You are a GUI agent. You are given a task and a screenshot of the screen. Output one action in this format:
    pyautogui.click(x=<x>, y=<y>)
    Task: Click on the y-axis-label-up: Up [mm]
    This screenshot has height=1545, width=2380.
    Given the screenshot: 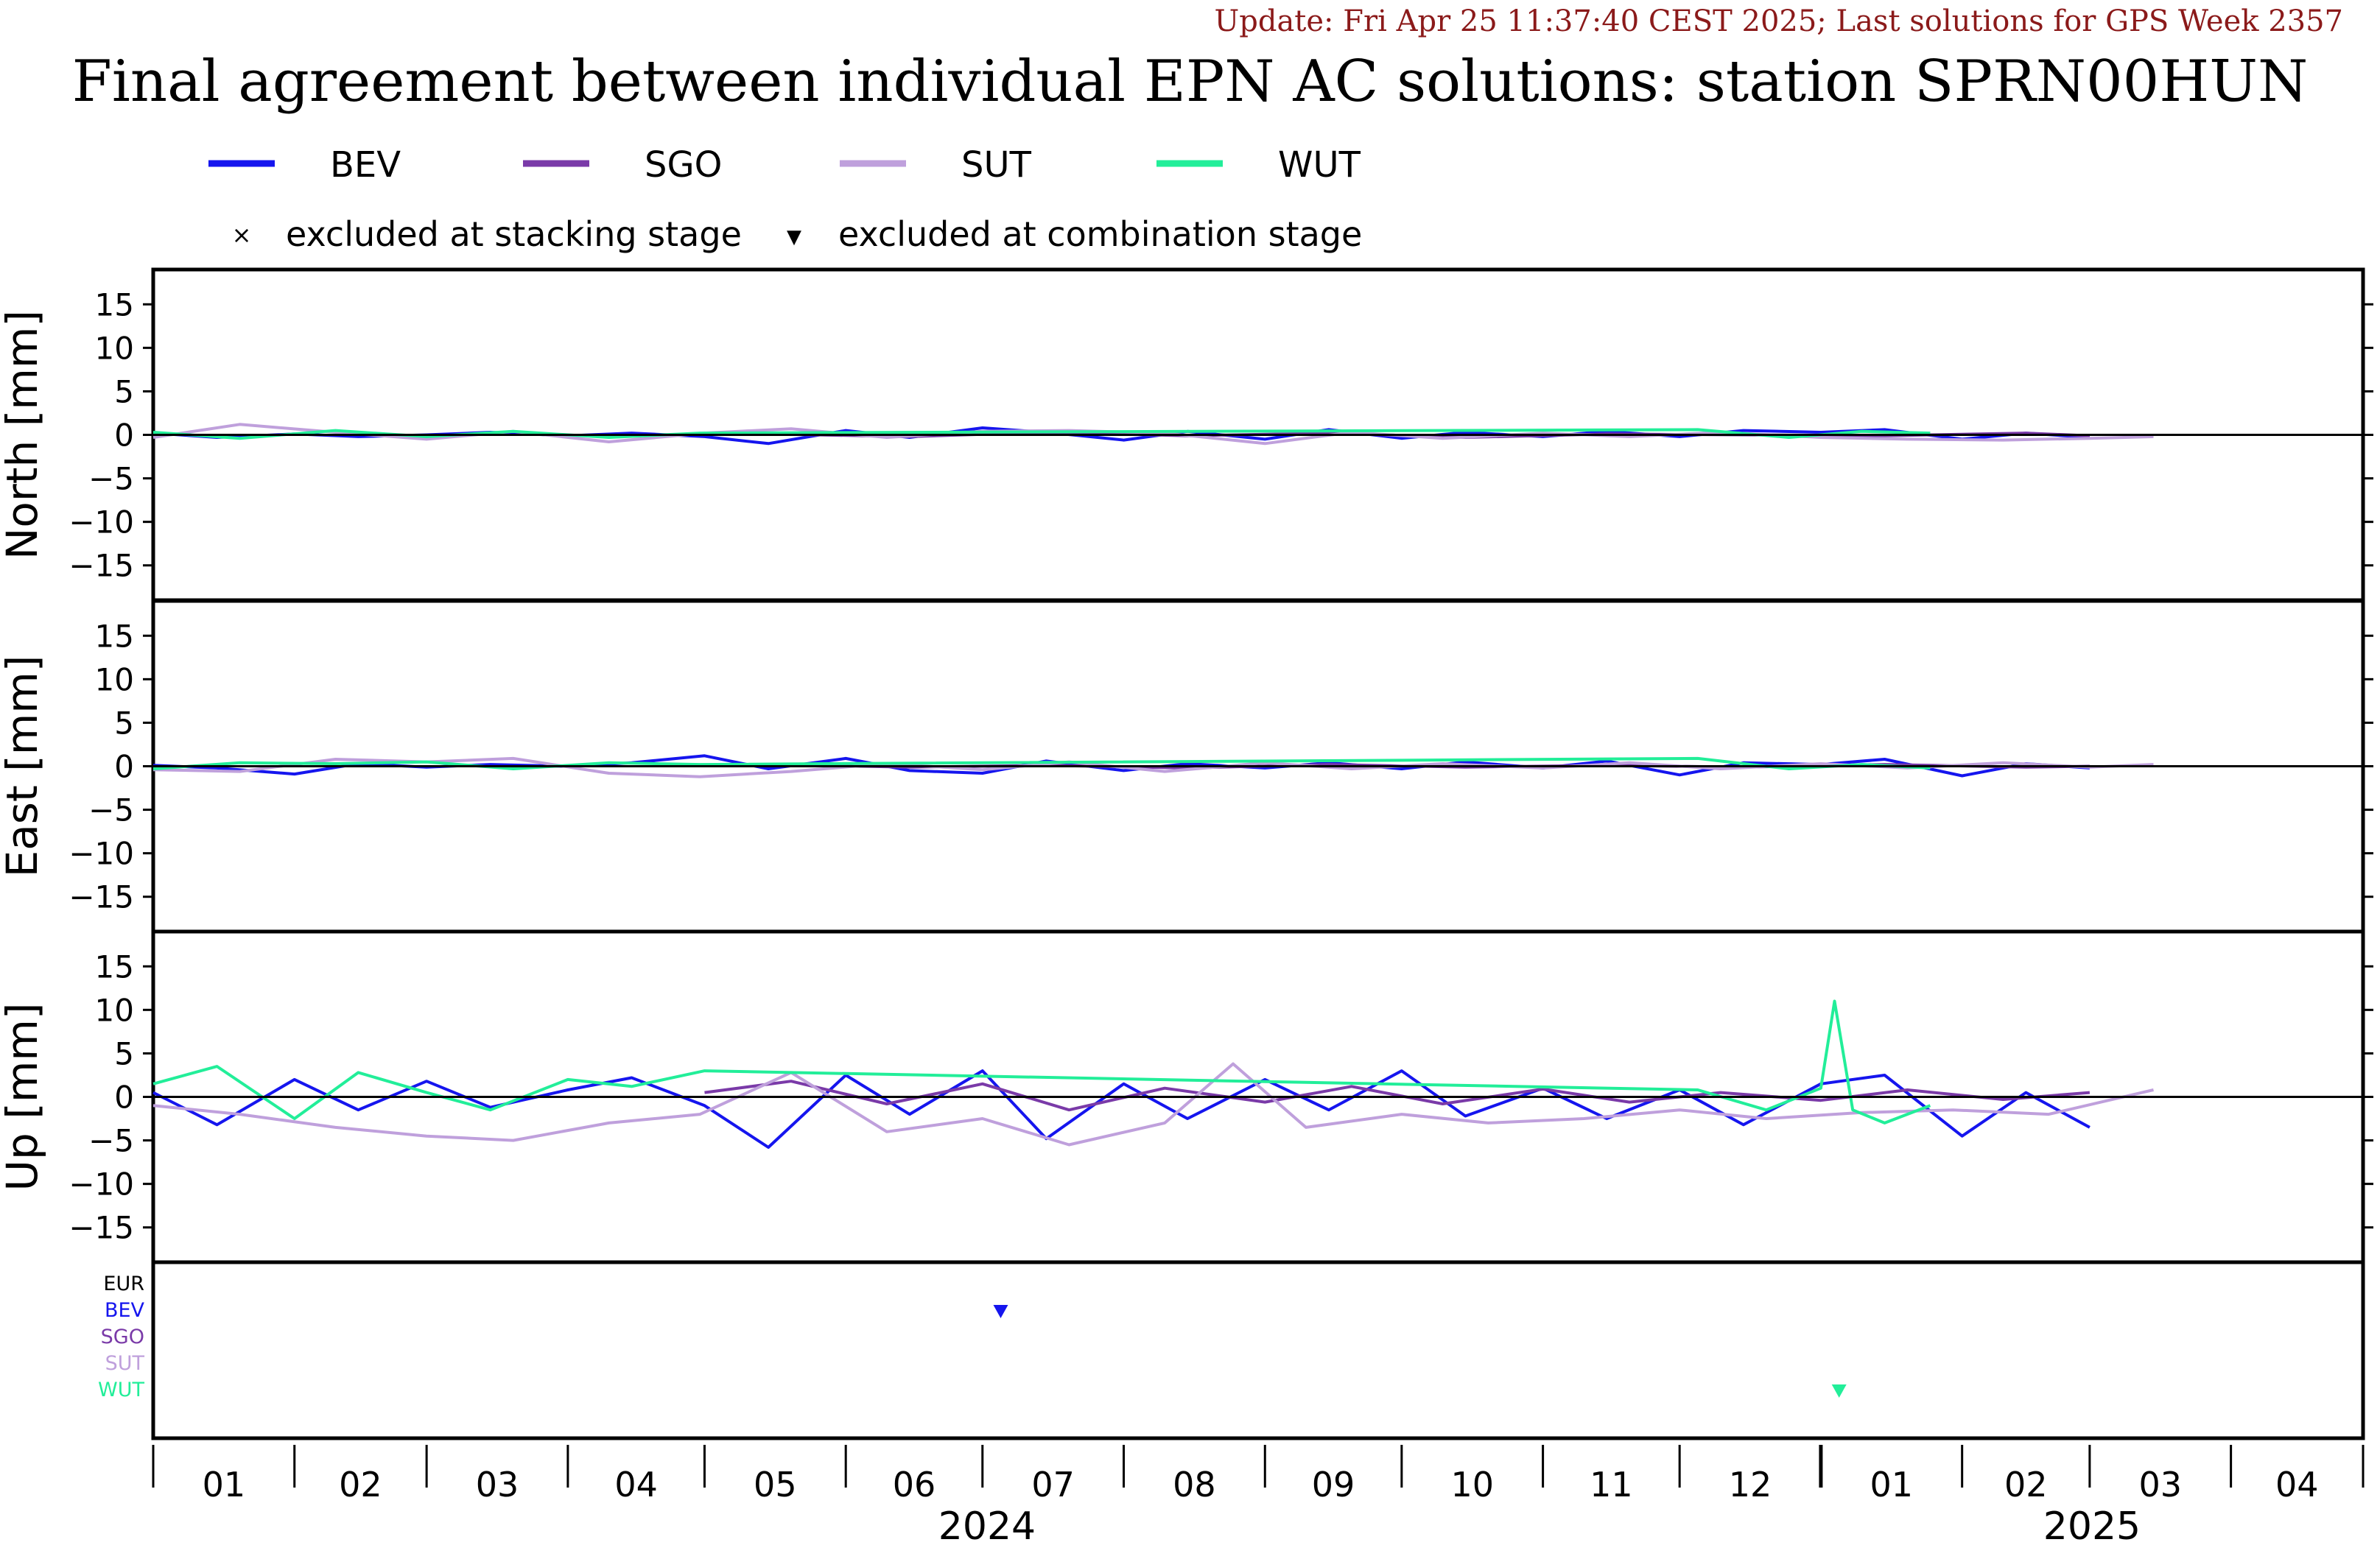 What is the action you would take?
    pyautogui.click(x=23, y=1097)
    